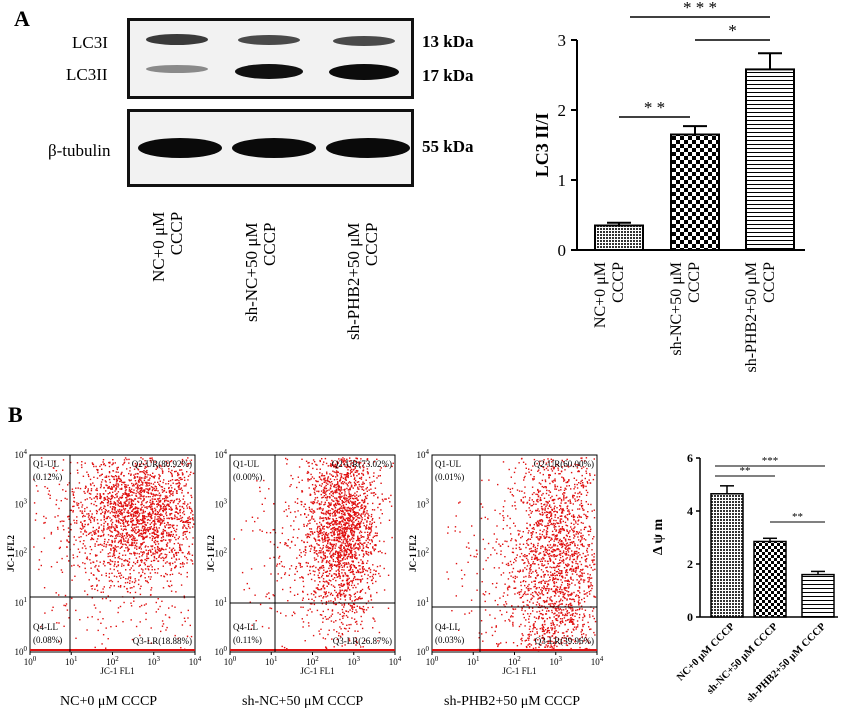 This screenshot has width=850, height=724. I want to click on band-lc3ii-lane1, so click(177, 69).